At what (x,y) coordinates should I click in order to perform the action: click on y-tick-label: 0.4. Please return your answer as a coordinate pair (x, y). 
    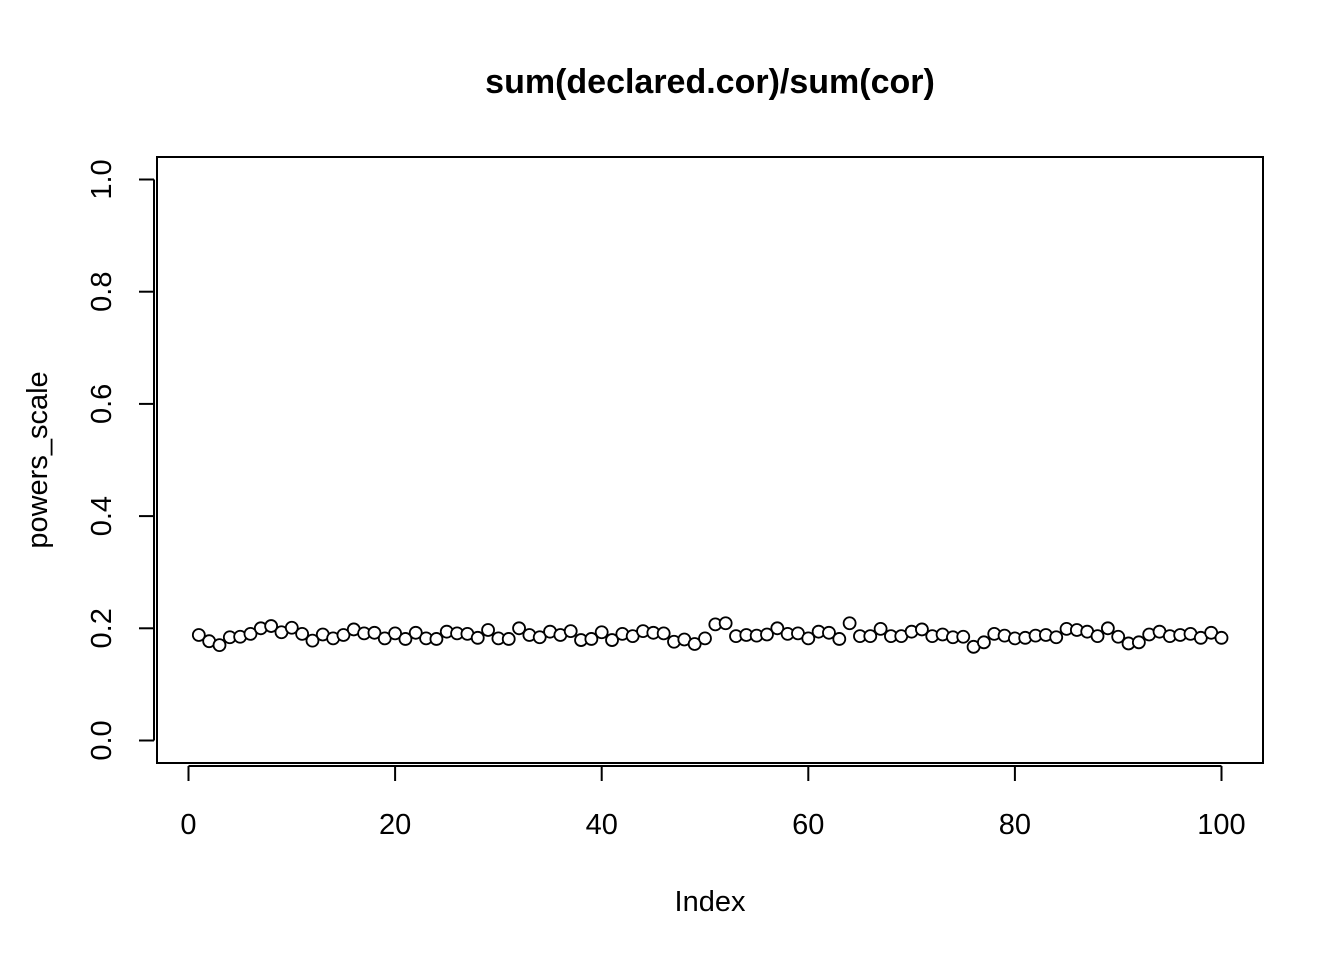
    Looking at the image, I should click on (102, 516).